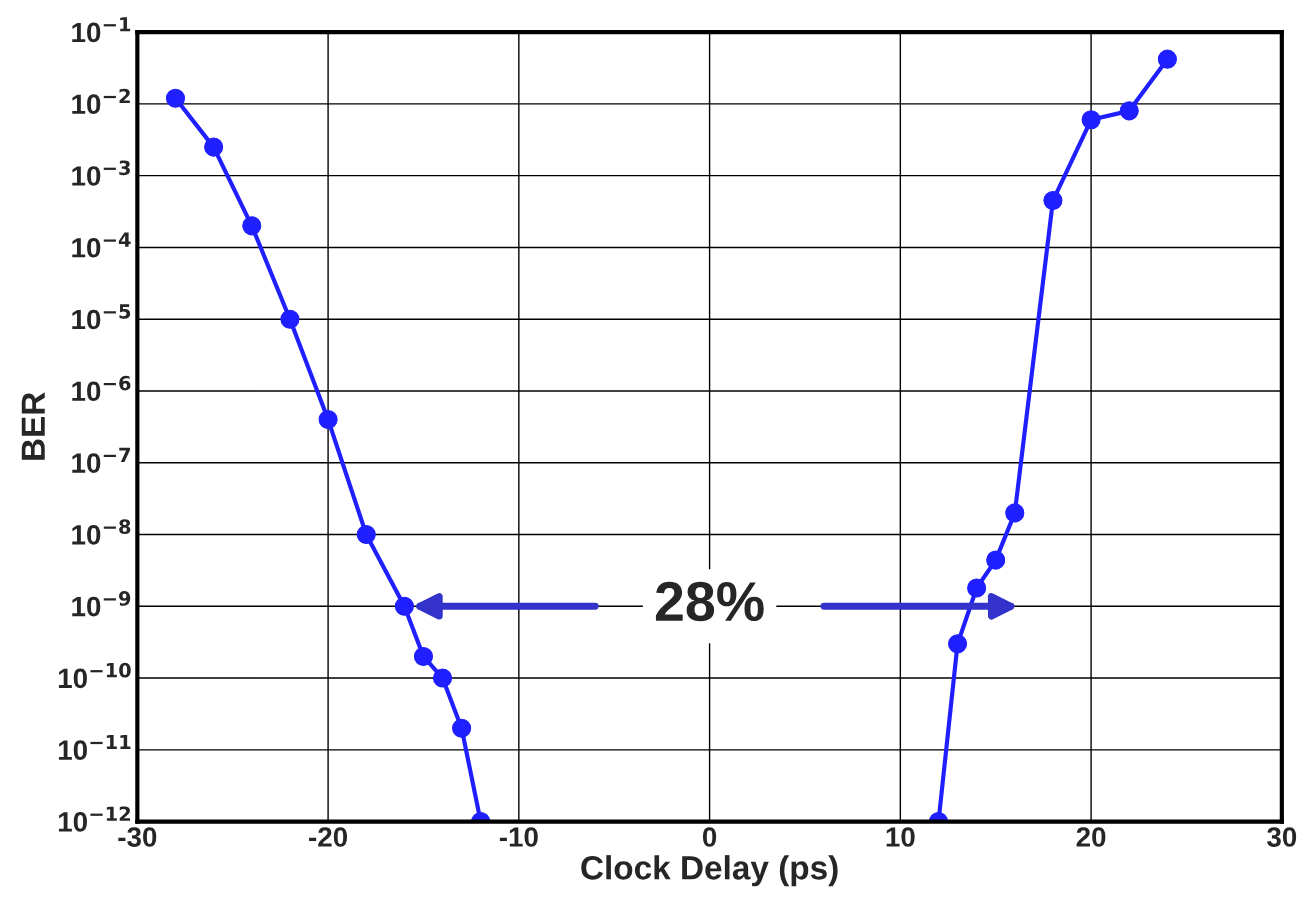 The width and height of the screenshot is (1308, 918). What do you see at coordinates (709, 837) in the screenshot?
I see `x-tick-label: 0` at bounding box center [709, 837].